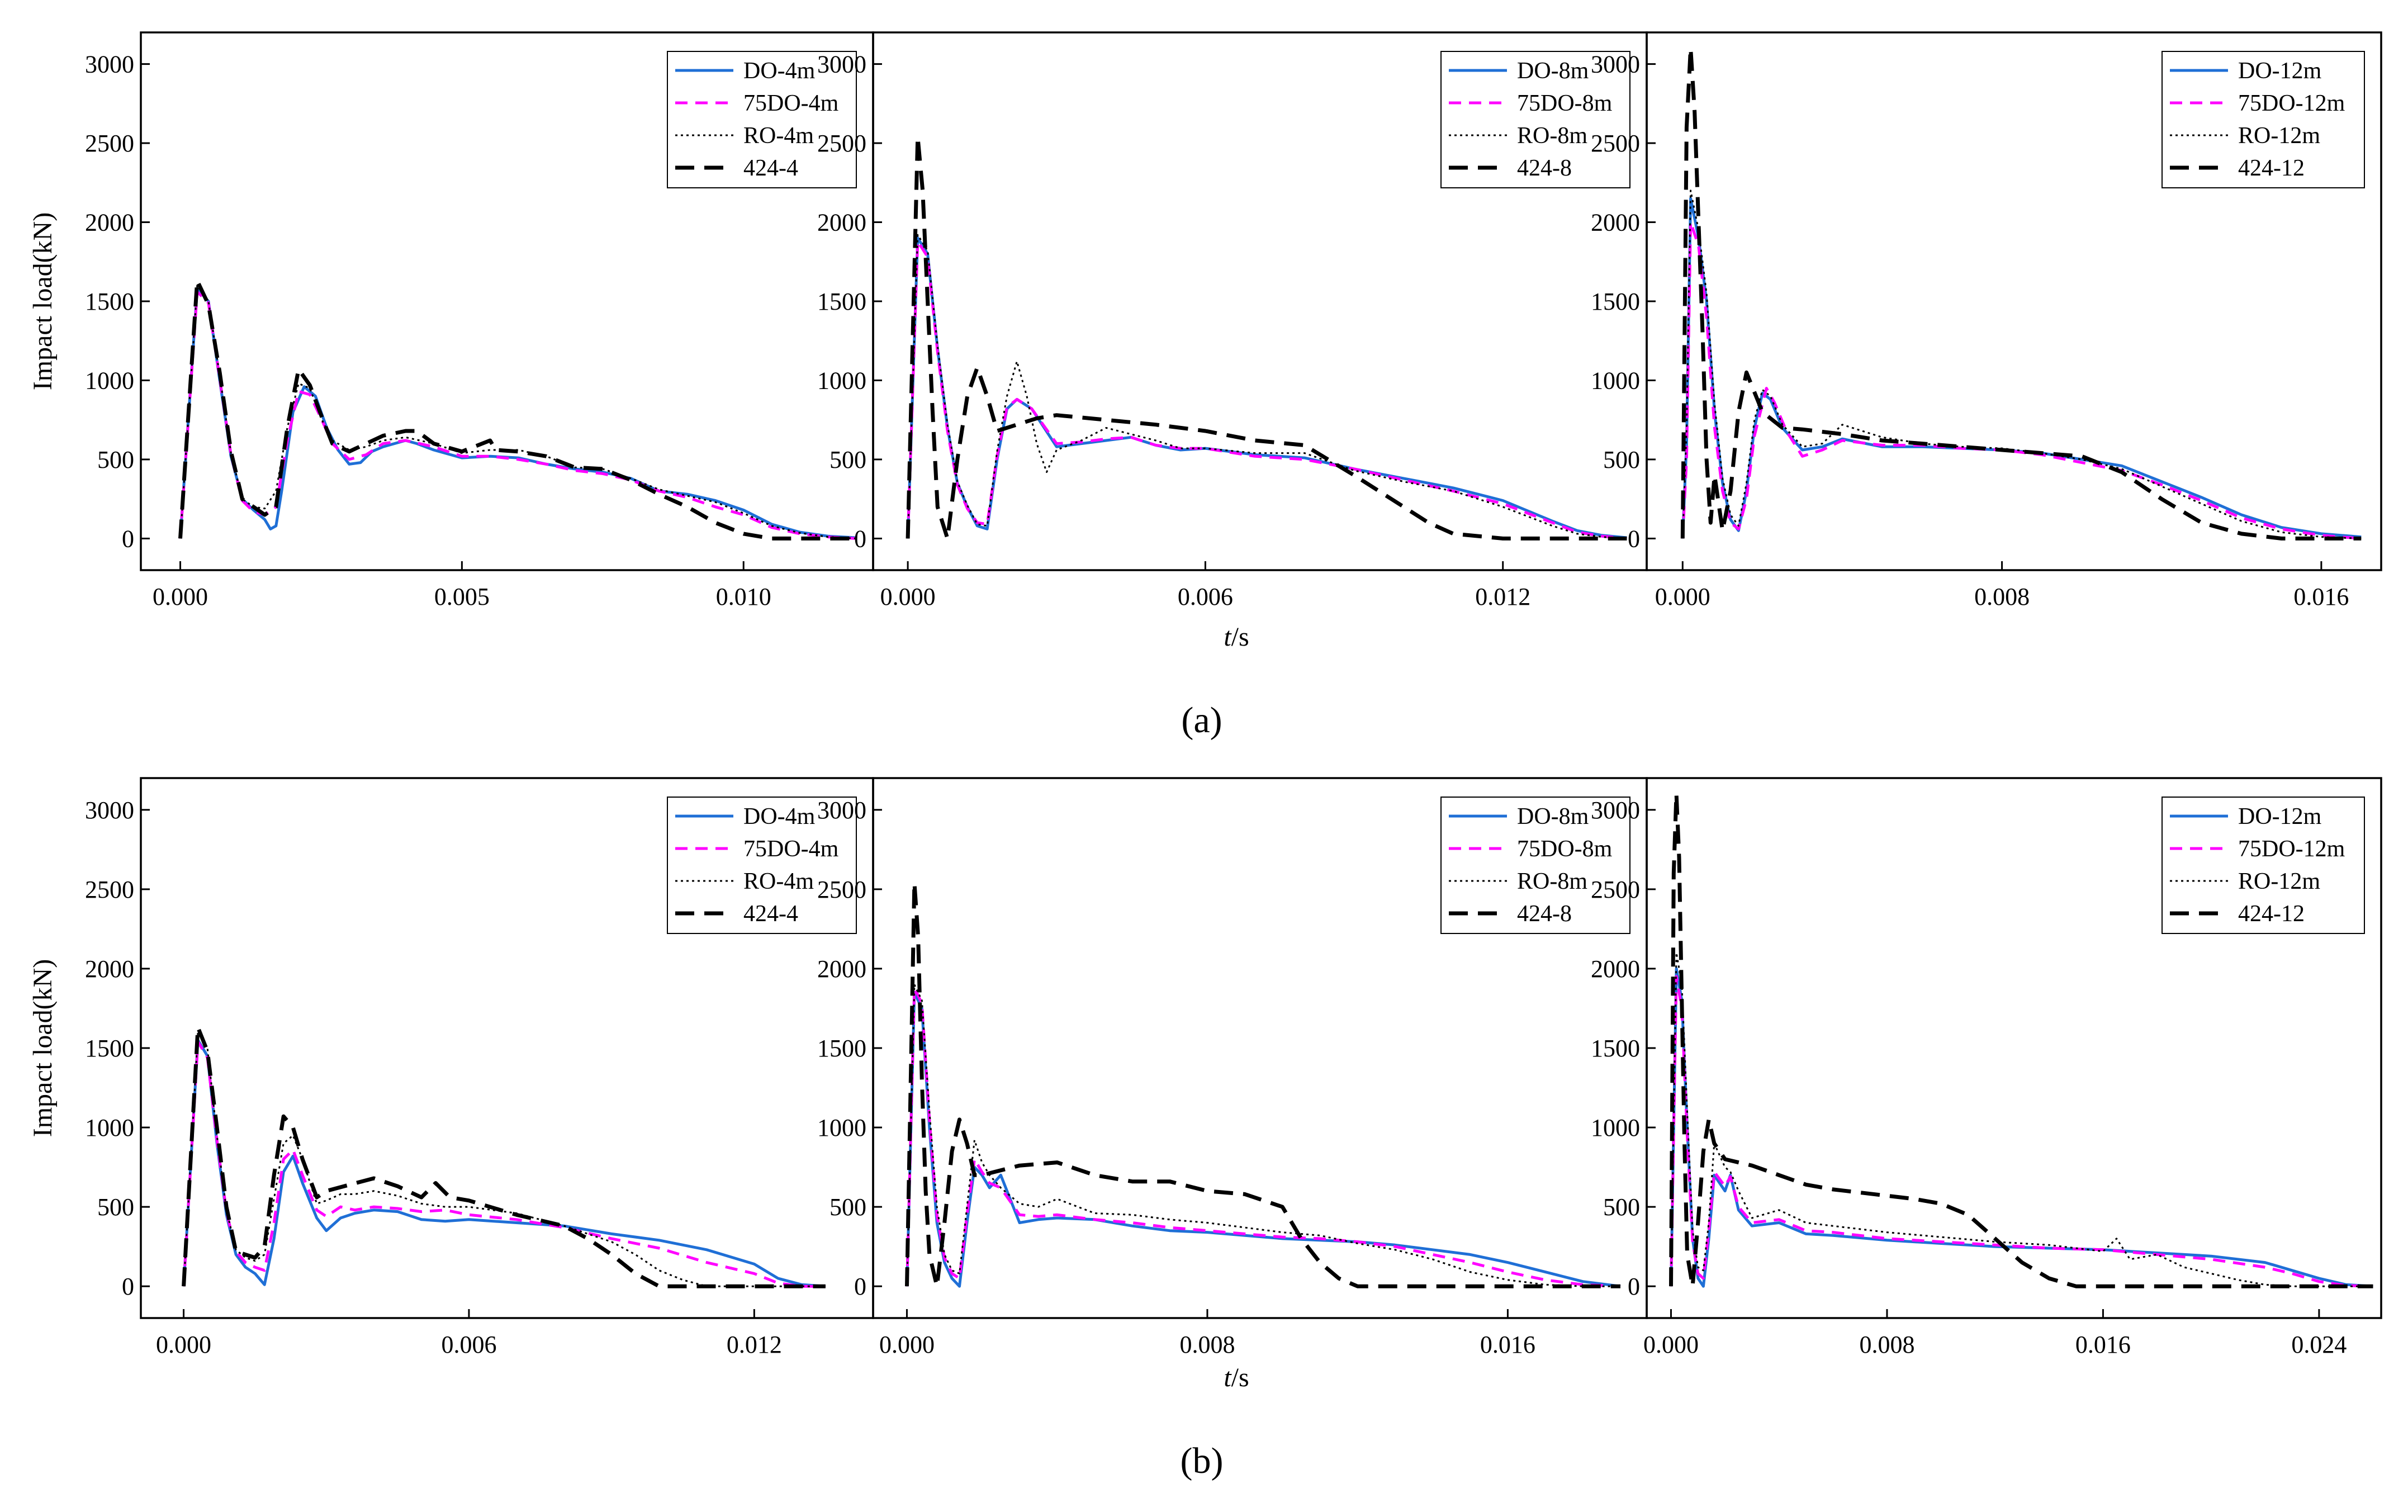  Describe the element at coordinates (1553, 71) in the screenshot. I see `legend-label-DO-8m: DO-8m` at that location.